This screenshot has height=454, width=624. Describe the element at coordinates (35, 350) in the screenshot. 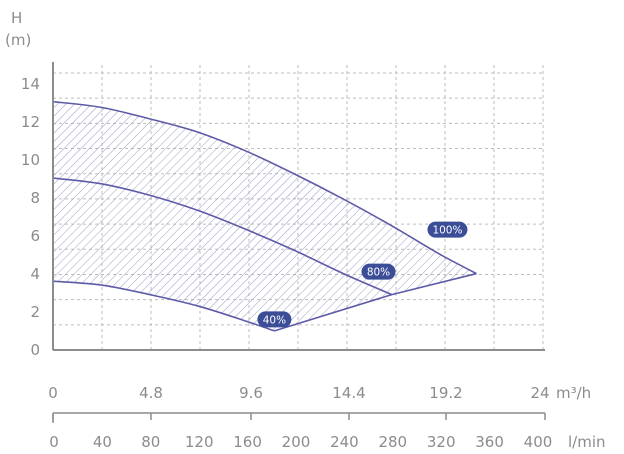

I see `y-tick-label: 0` at that location.